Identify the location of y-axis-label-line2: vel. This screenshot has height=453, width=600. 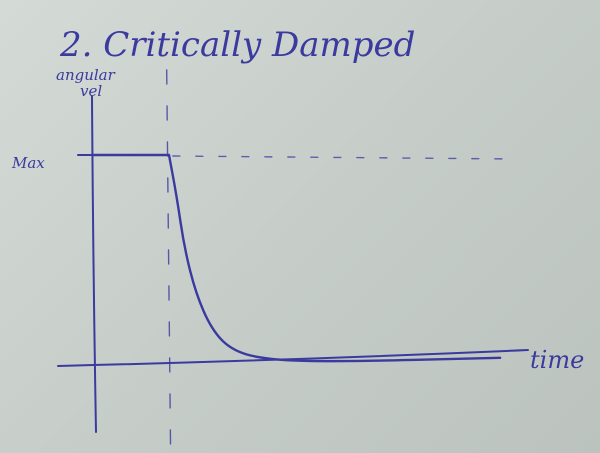
(91, 91).